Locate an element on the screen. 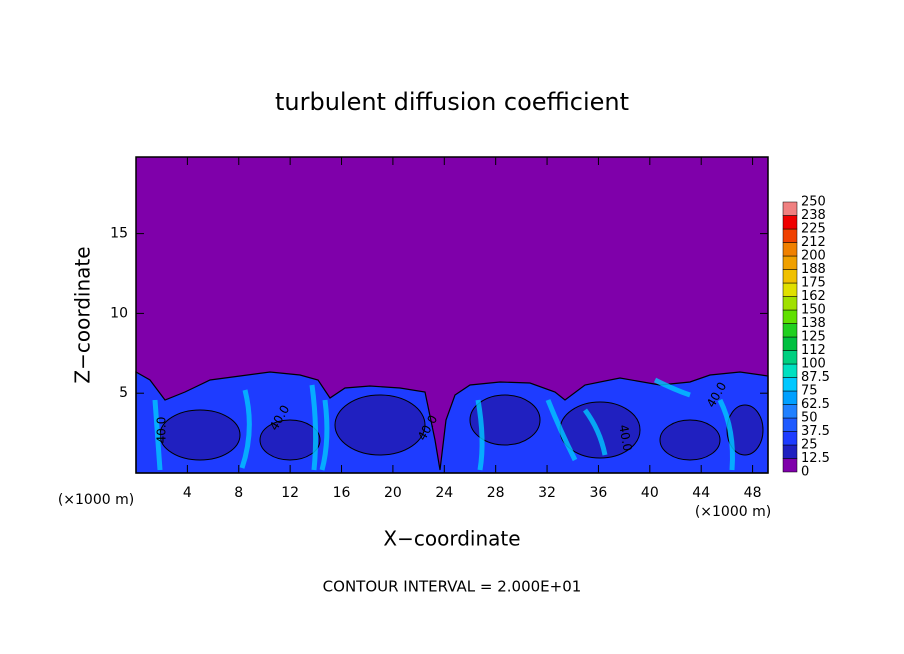 The height and width of the screenshot is (654, 904). y-axis-label: Z−coordinate is located at coordinates (83, 314).